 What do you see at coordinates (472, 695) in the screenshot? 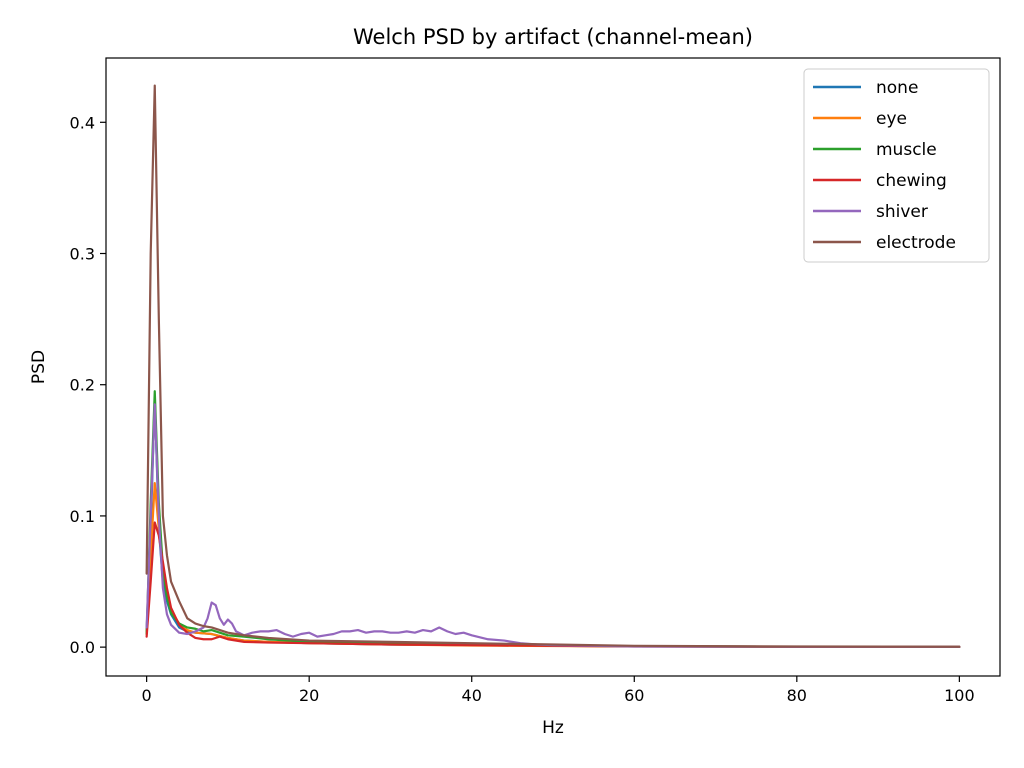
I see `x-tick-label: 40` at bounding box center [472, 695].